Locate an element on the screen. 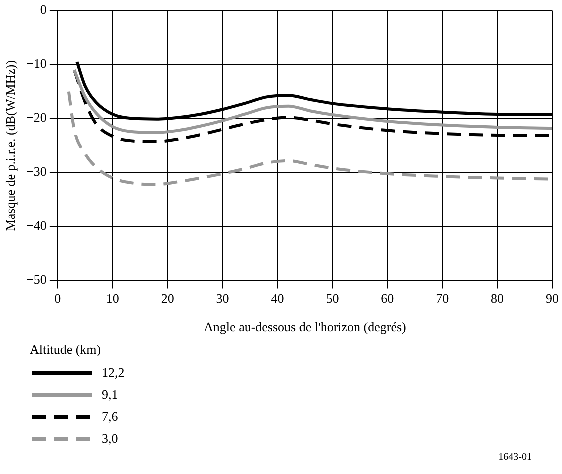 The height and width of the screenshot is (474, 562). y-tick-label: −20 is located at coordinates (36, 118).